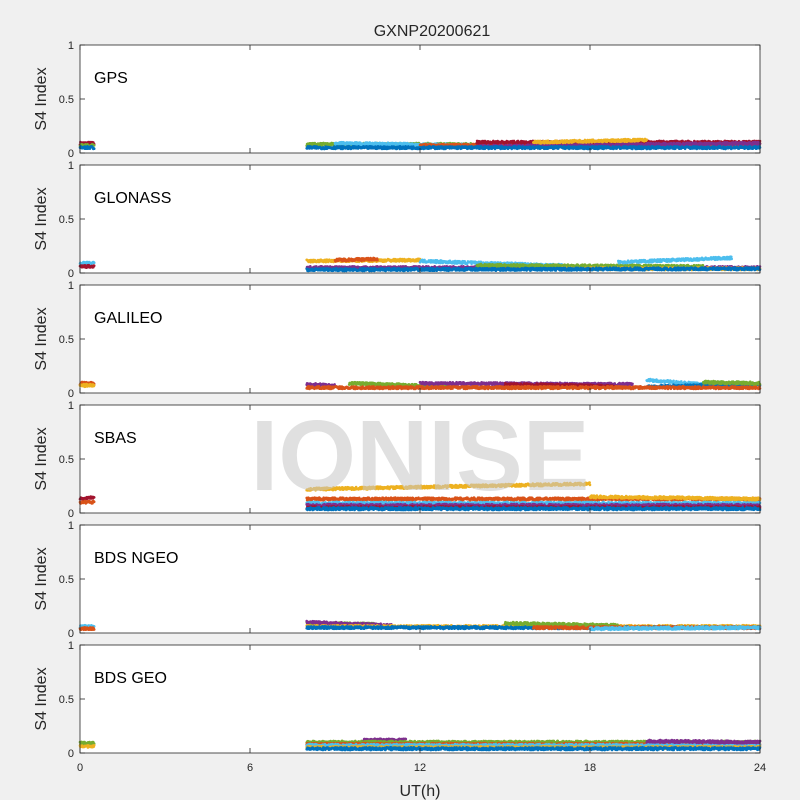 This screenshot has height=800, width=800. I want to click on data-point, so click(94, 148).